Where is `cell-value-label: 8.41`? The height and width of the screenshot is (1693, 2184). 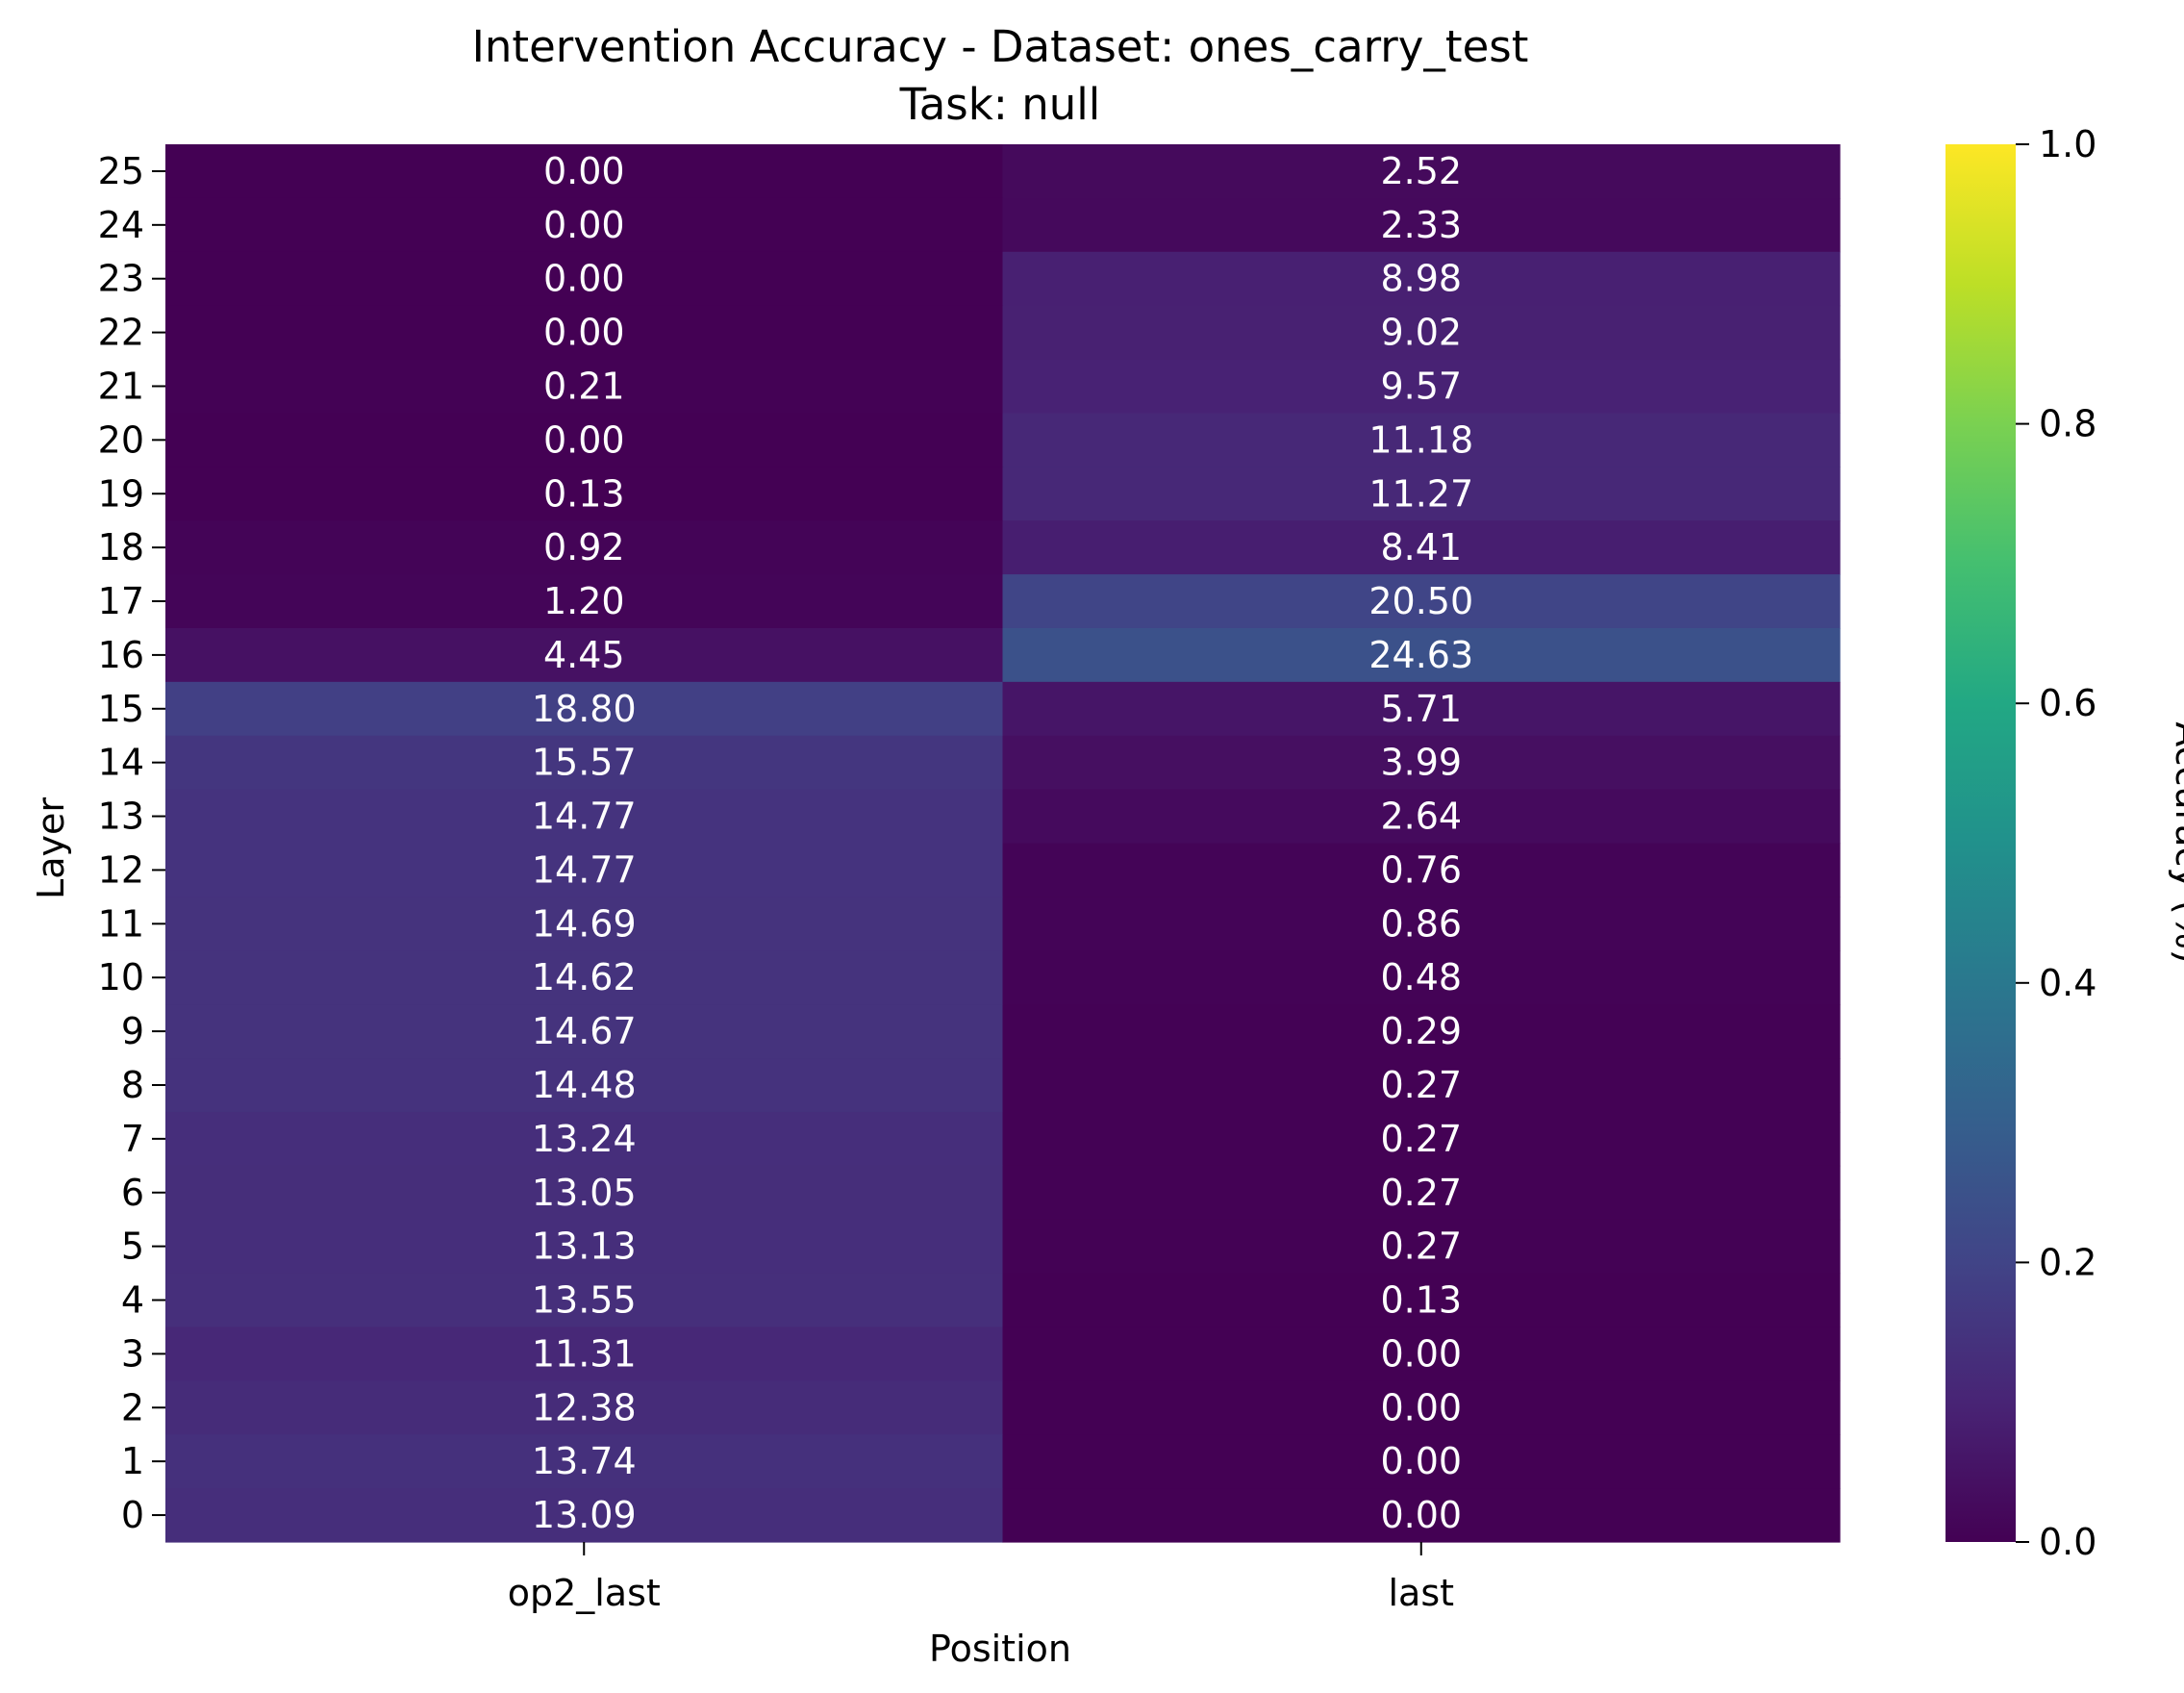
cell-value-label: 8.41 is located at coordinates (1421, 547).